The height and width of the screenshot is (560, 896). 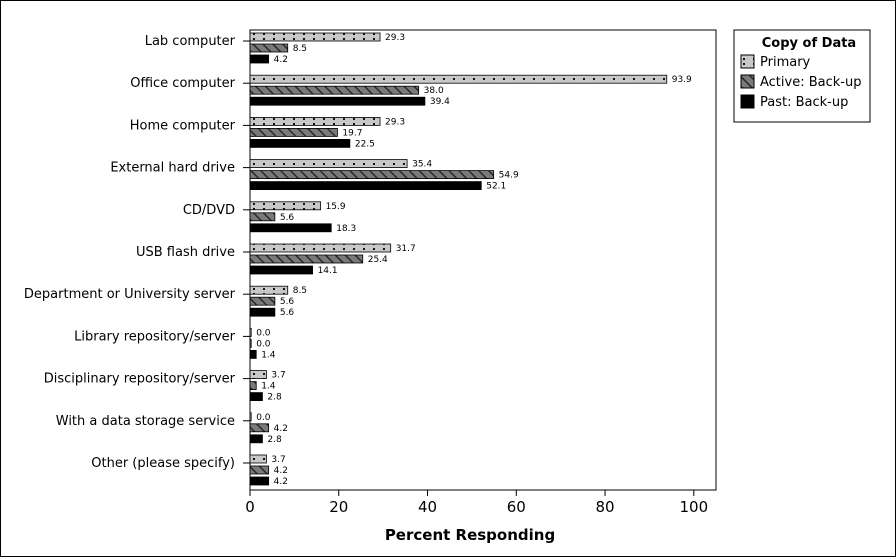 What do you see at coordinates (809, 43) in the screenshot?
I see `legend-title: Copy of Data` at bounding box center [809, 43].